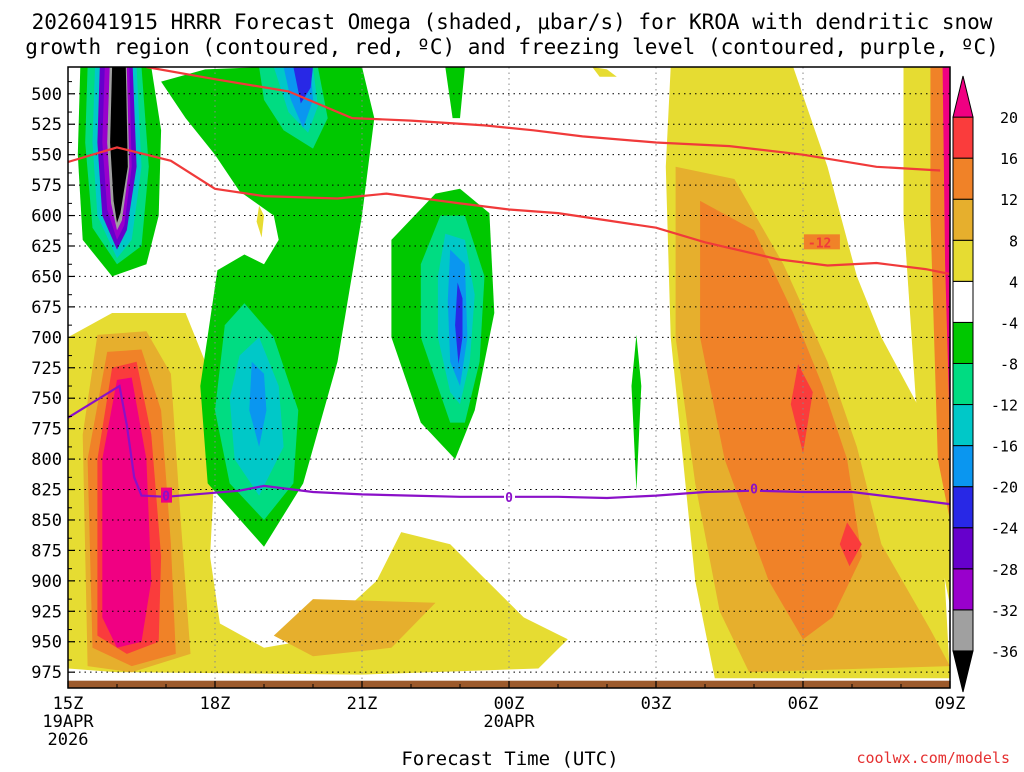  Describe the element at coordinates (1004, 488) in the screenshot. I see `colorbar-label-5: -20` at that location.